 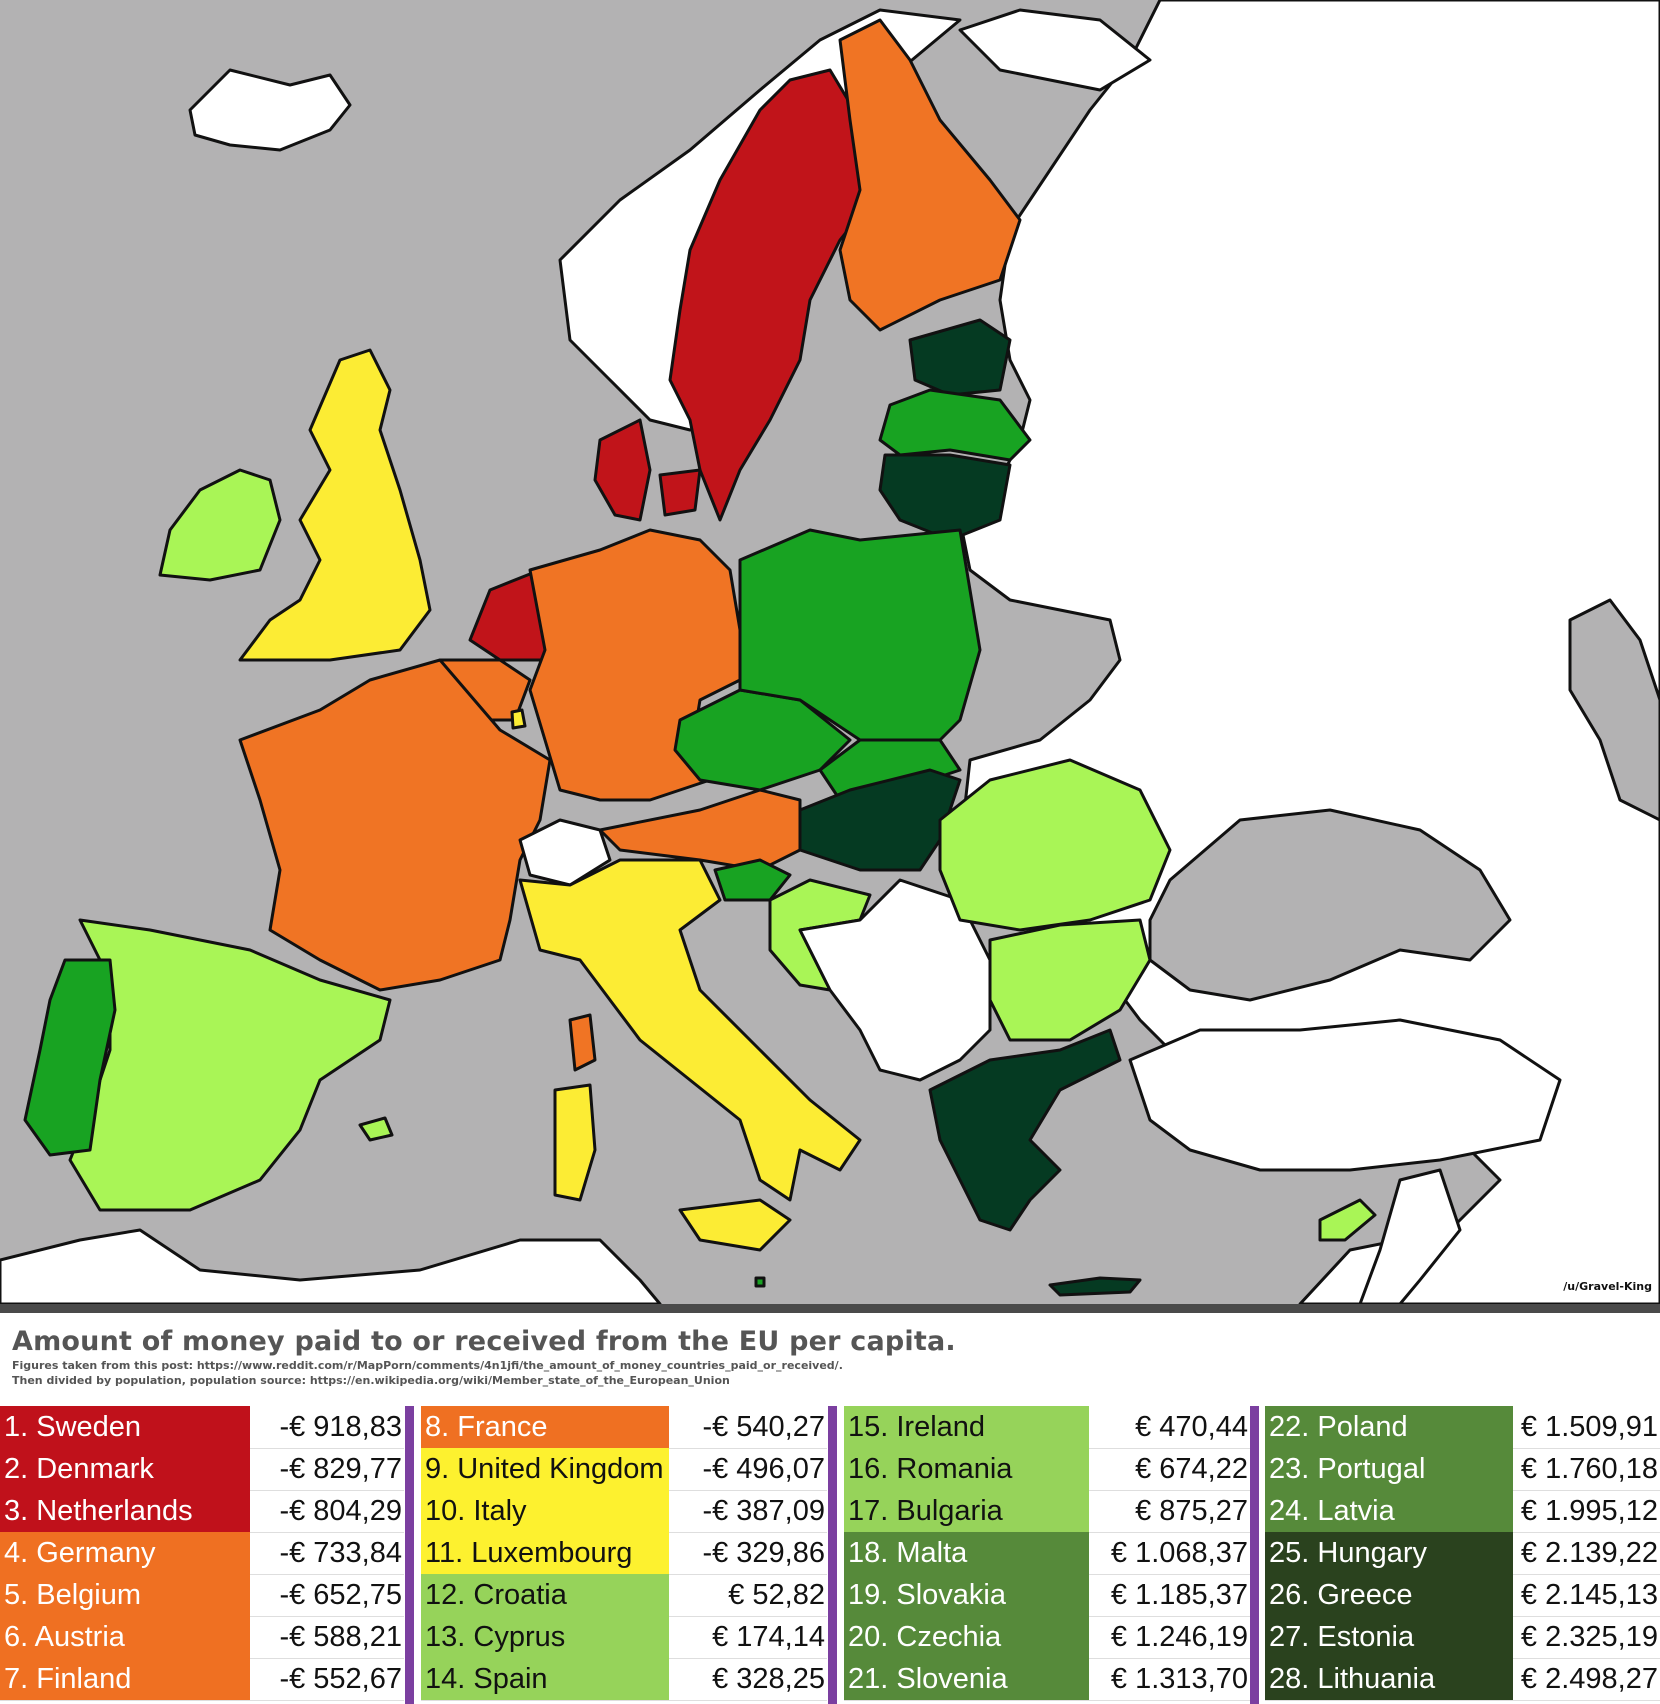 I want to click on legend-row: 27. Estonia € 2.325,19, so click(x=1462, y=1637).